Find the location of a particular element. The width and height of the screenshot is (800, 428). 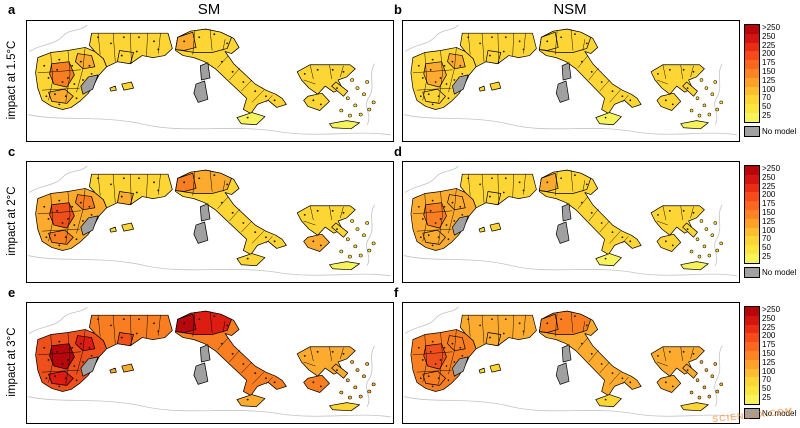

panel-letter-d: d is located at coordinates (398, 151).